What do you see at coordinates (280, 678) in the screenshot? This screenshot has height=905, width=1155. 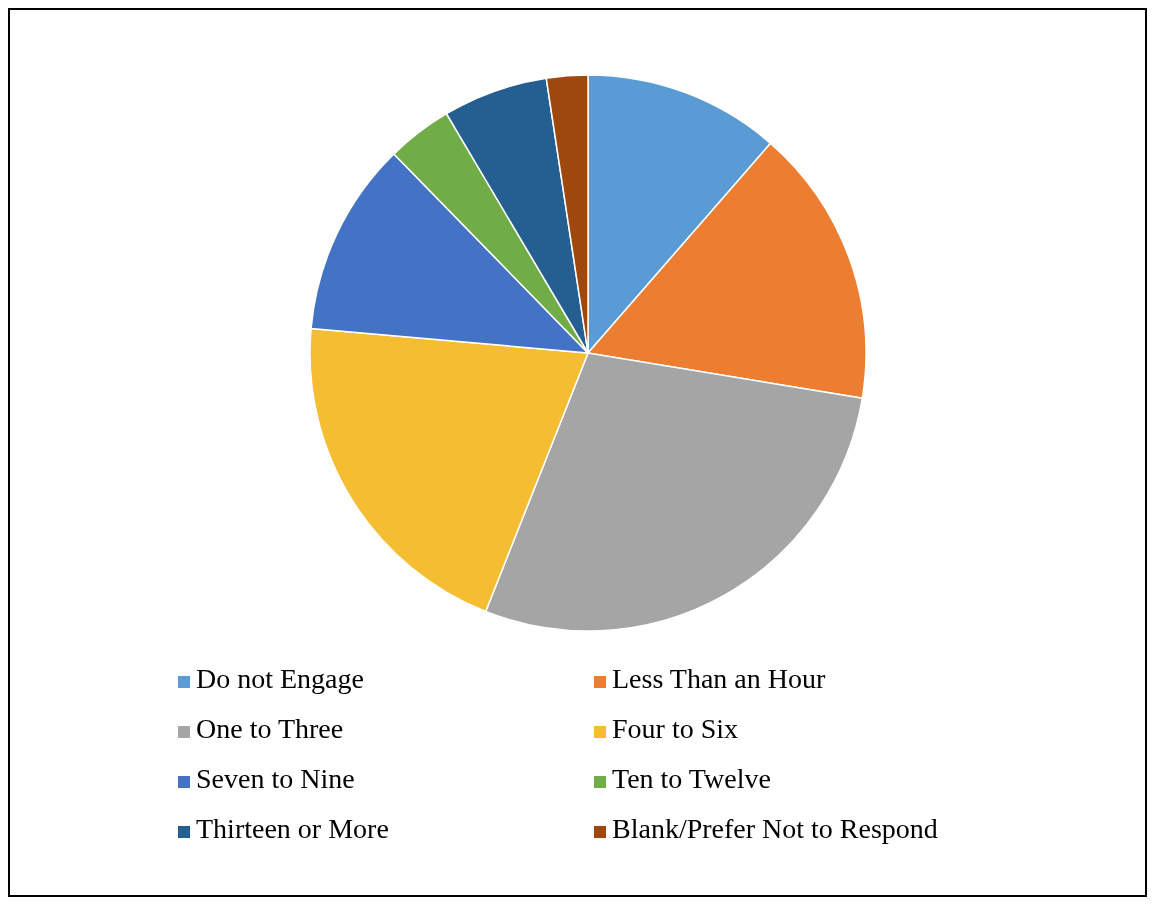 I see `legend-label: Do not Engage` at bounding box center [280, 678].